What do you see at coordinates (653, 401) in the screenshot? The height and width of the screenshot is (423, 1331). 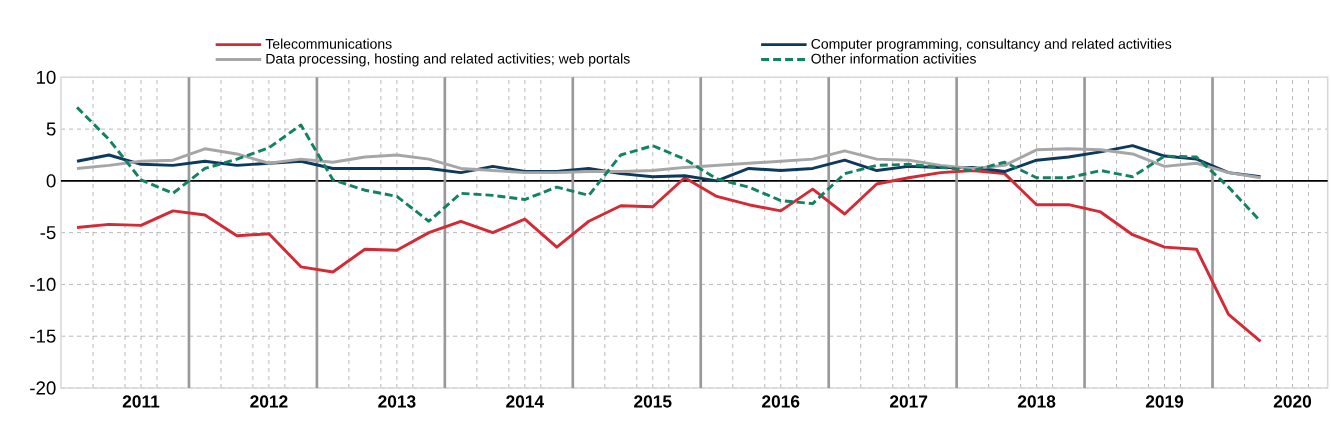 I see `x-tick-label: 2015` at bounding box center [653, 401].